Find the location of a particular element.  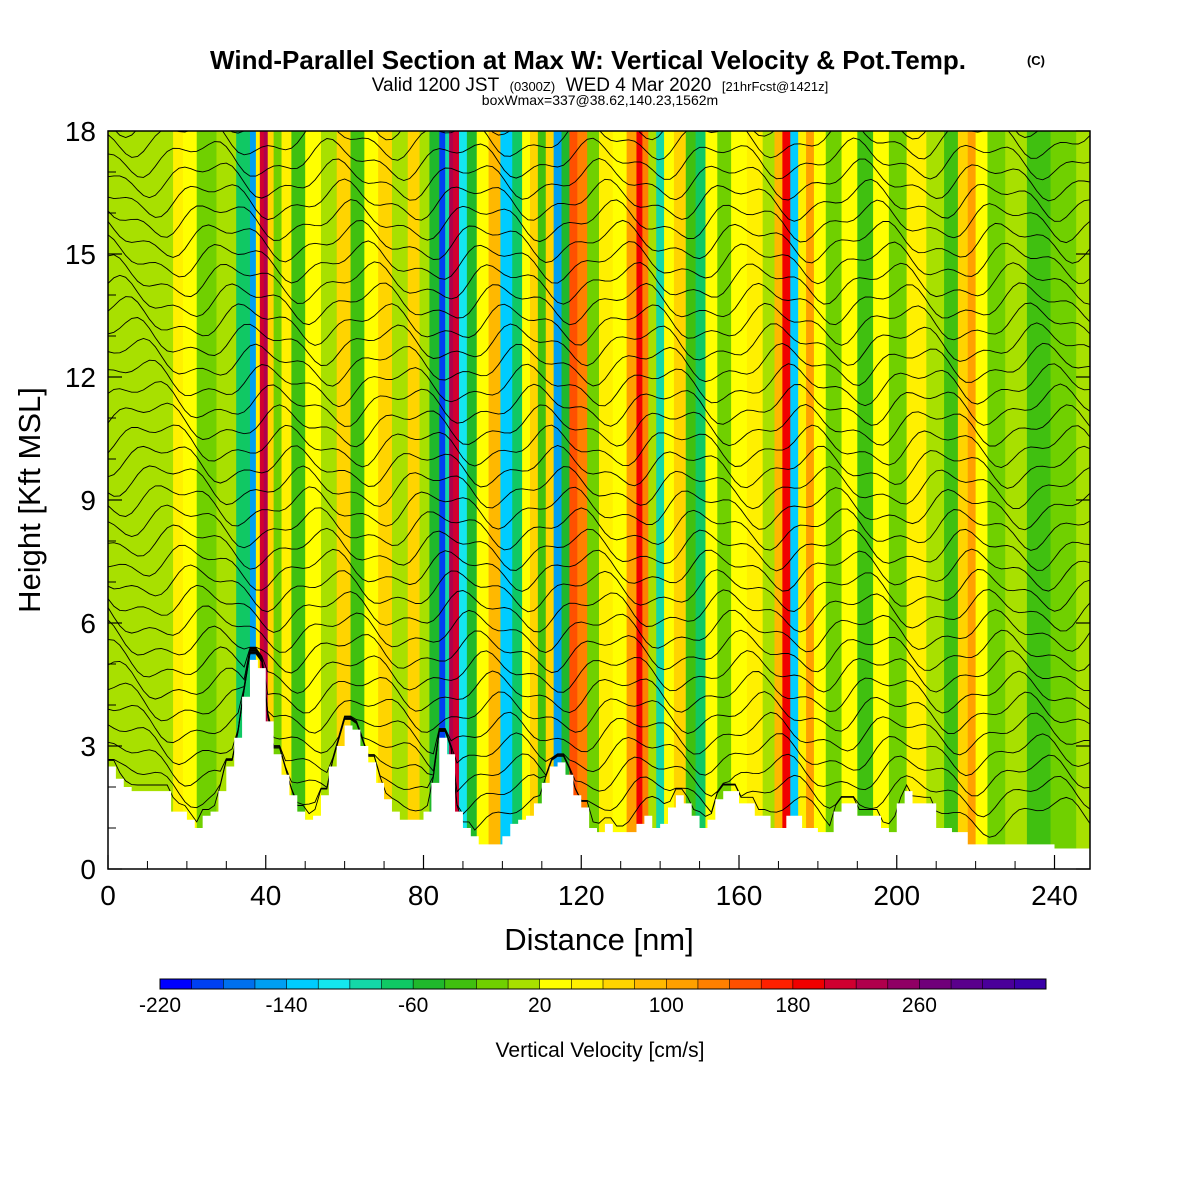

x-tick-label: 80 is located at coordinates (423, 895).